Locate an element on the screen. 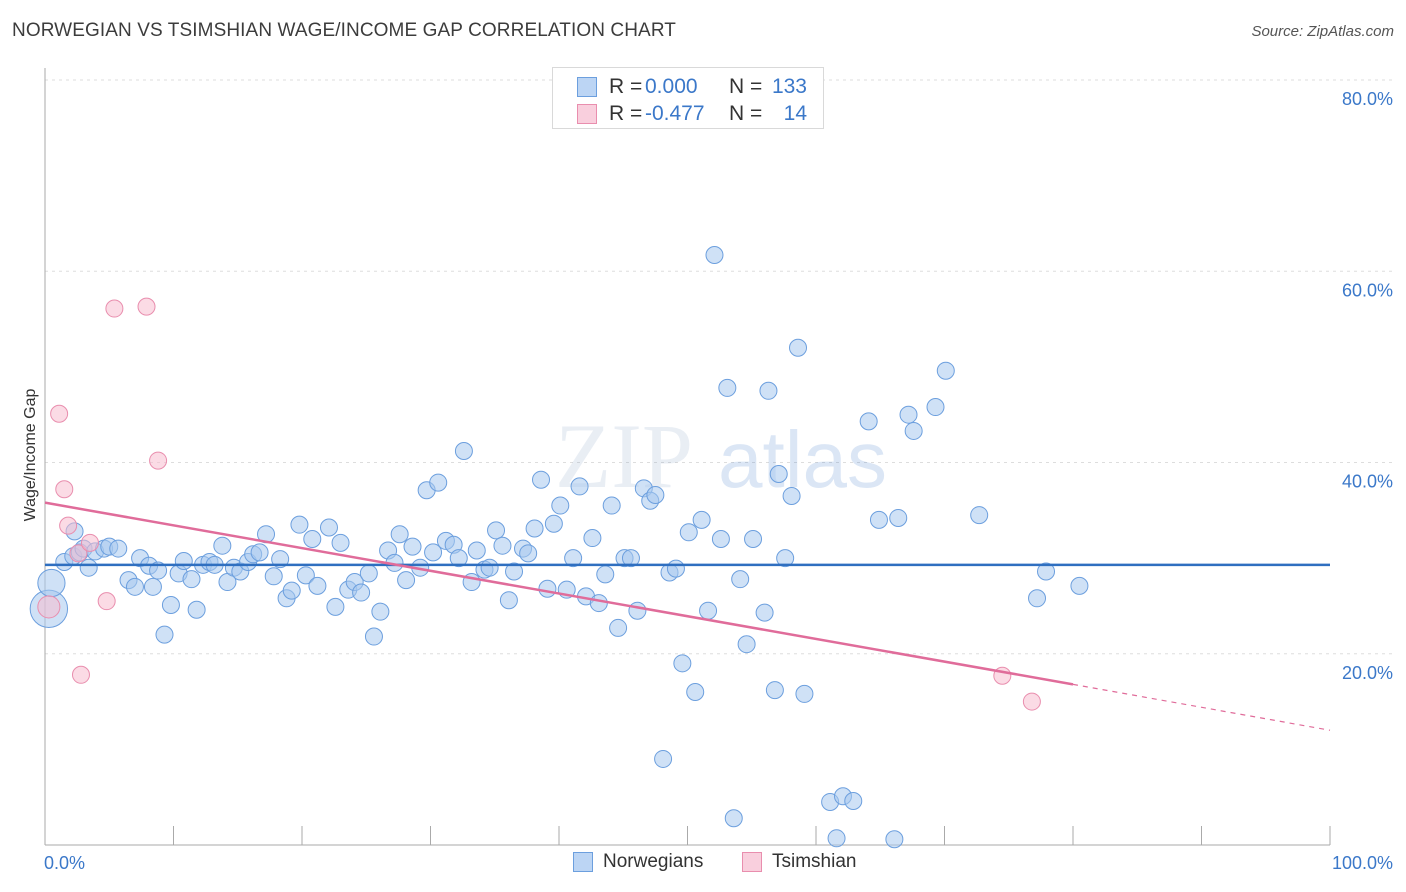 This screenshot has width=1406, height=892. legend-n-value: 14 is located at coordinates (795, 113).